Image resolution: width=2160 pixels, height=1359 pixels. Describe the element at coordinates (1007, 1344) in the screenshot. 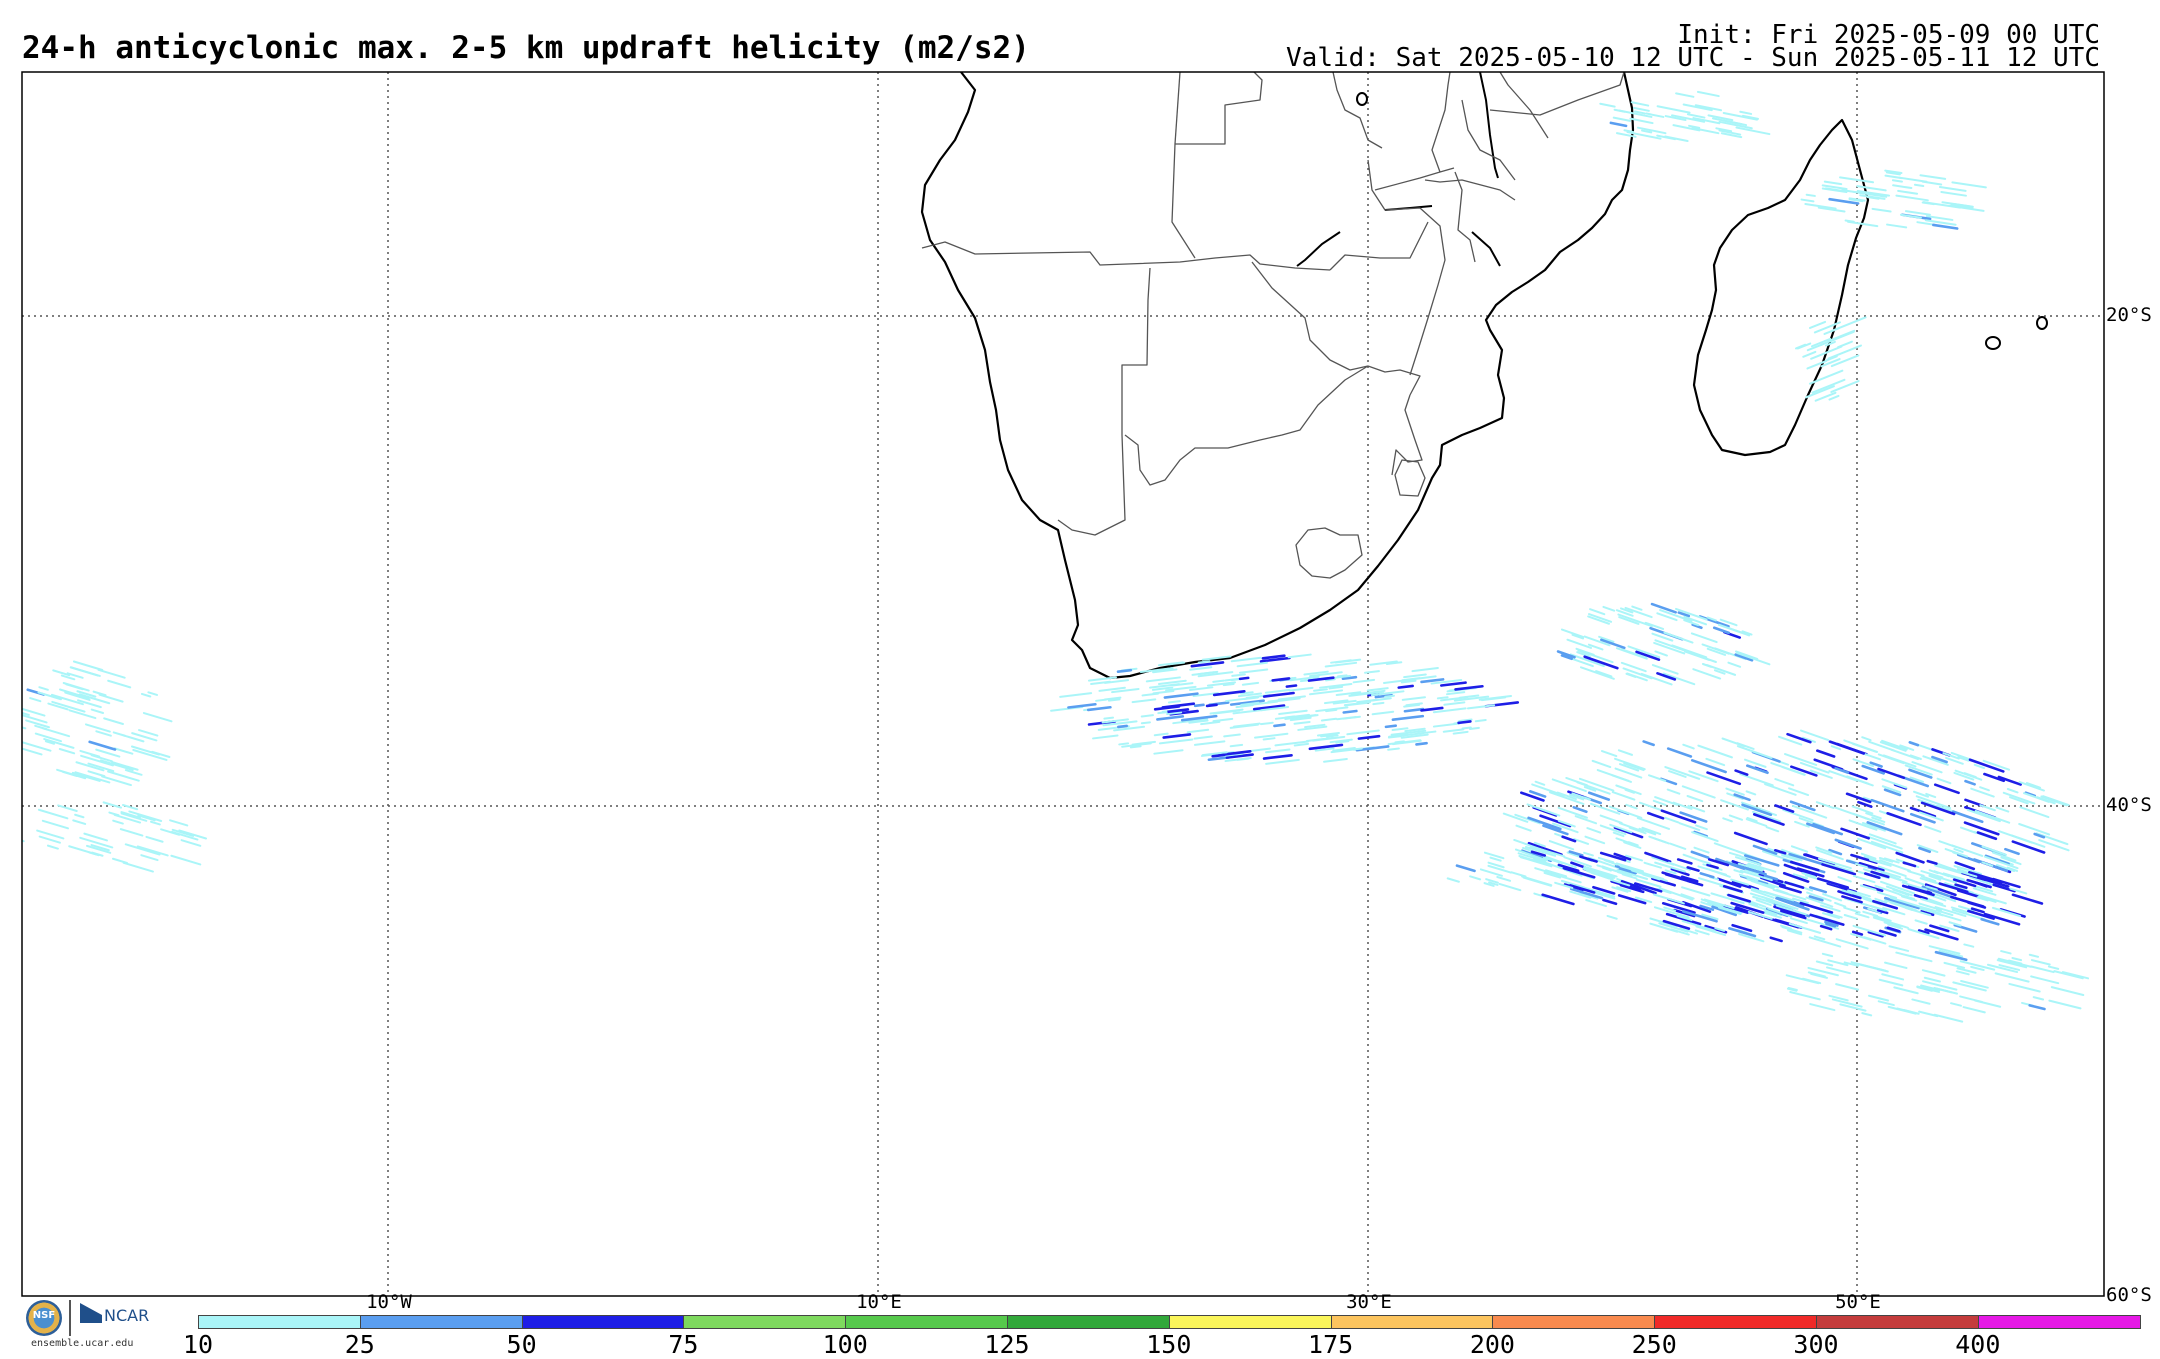

I see `colorbar-tick-label: 125` at that location.